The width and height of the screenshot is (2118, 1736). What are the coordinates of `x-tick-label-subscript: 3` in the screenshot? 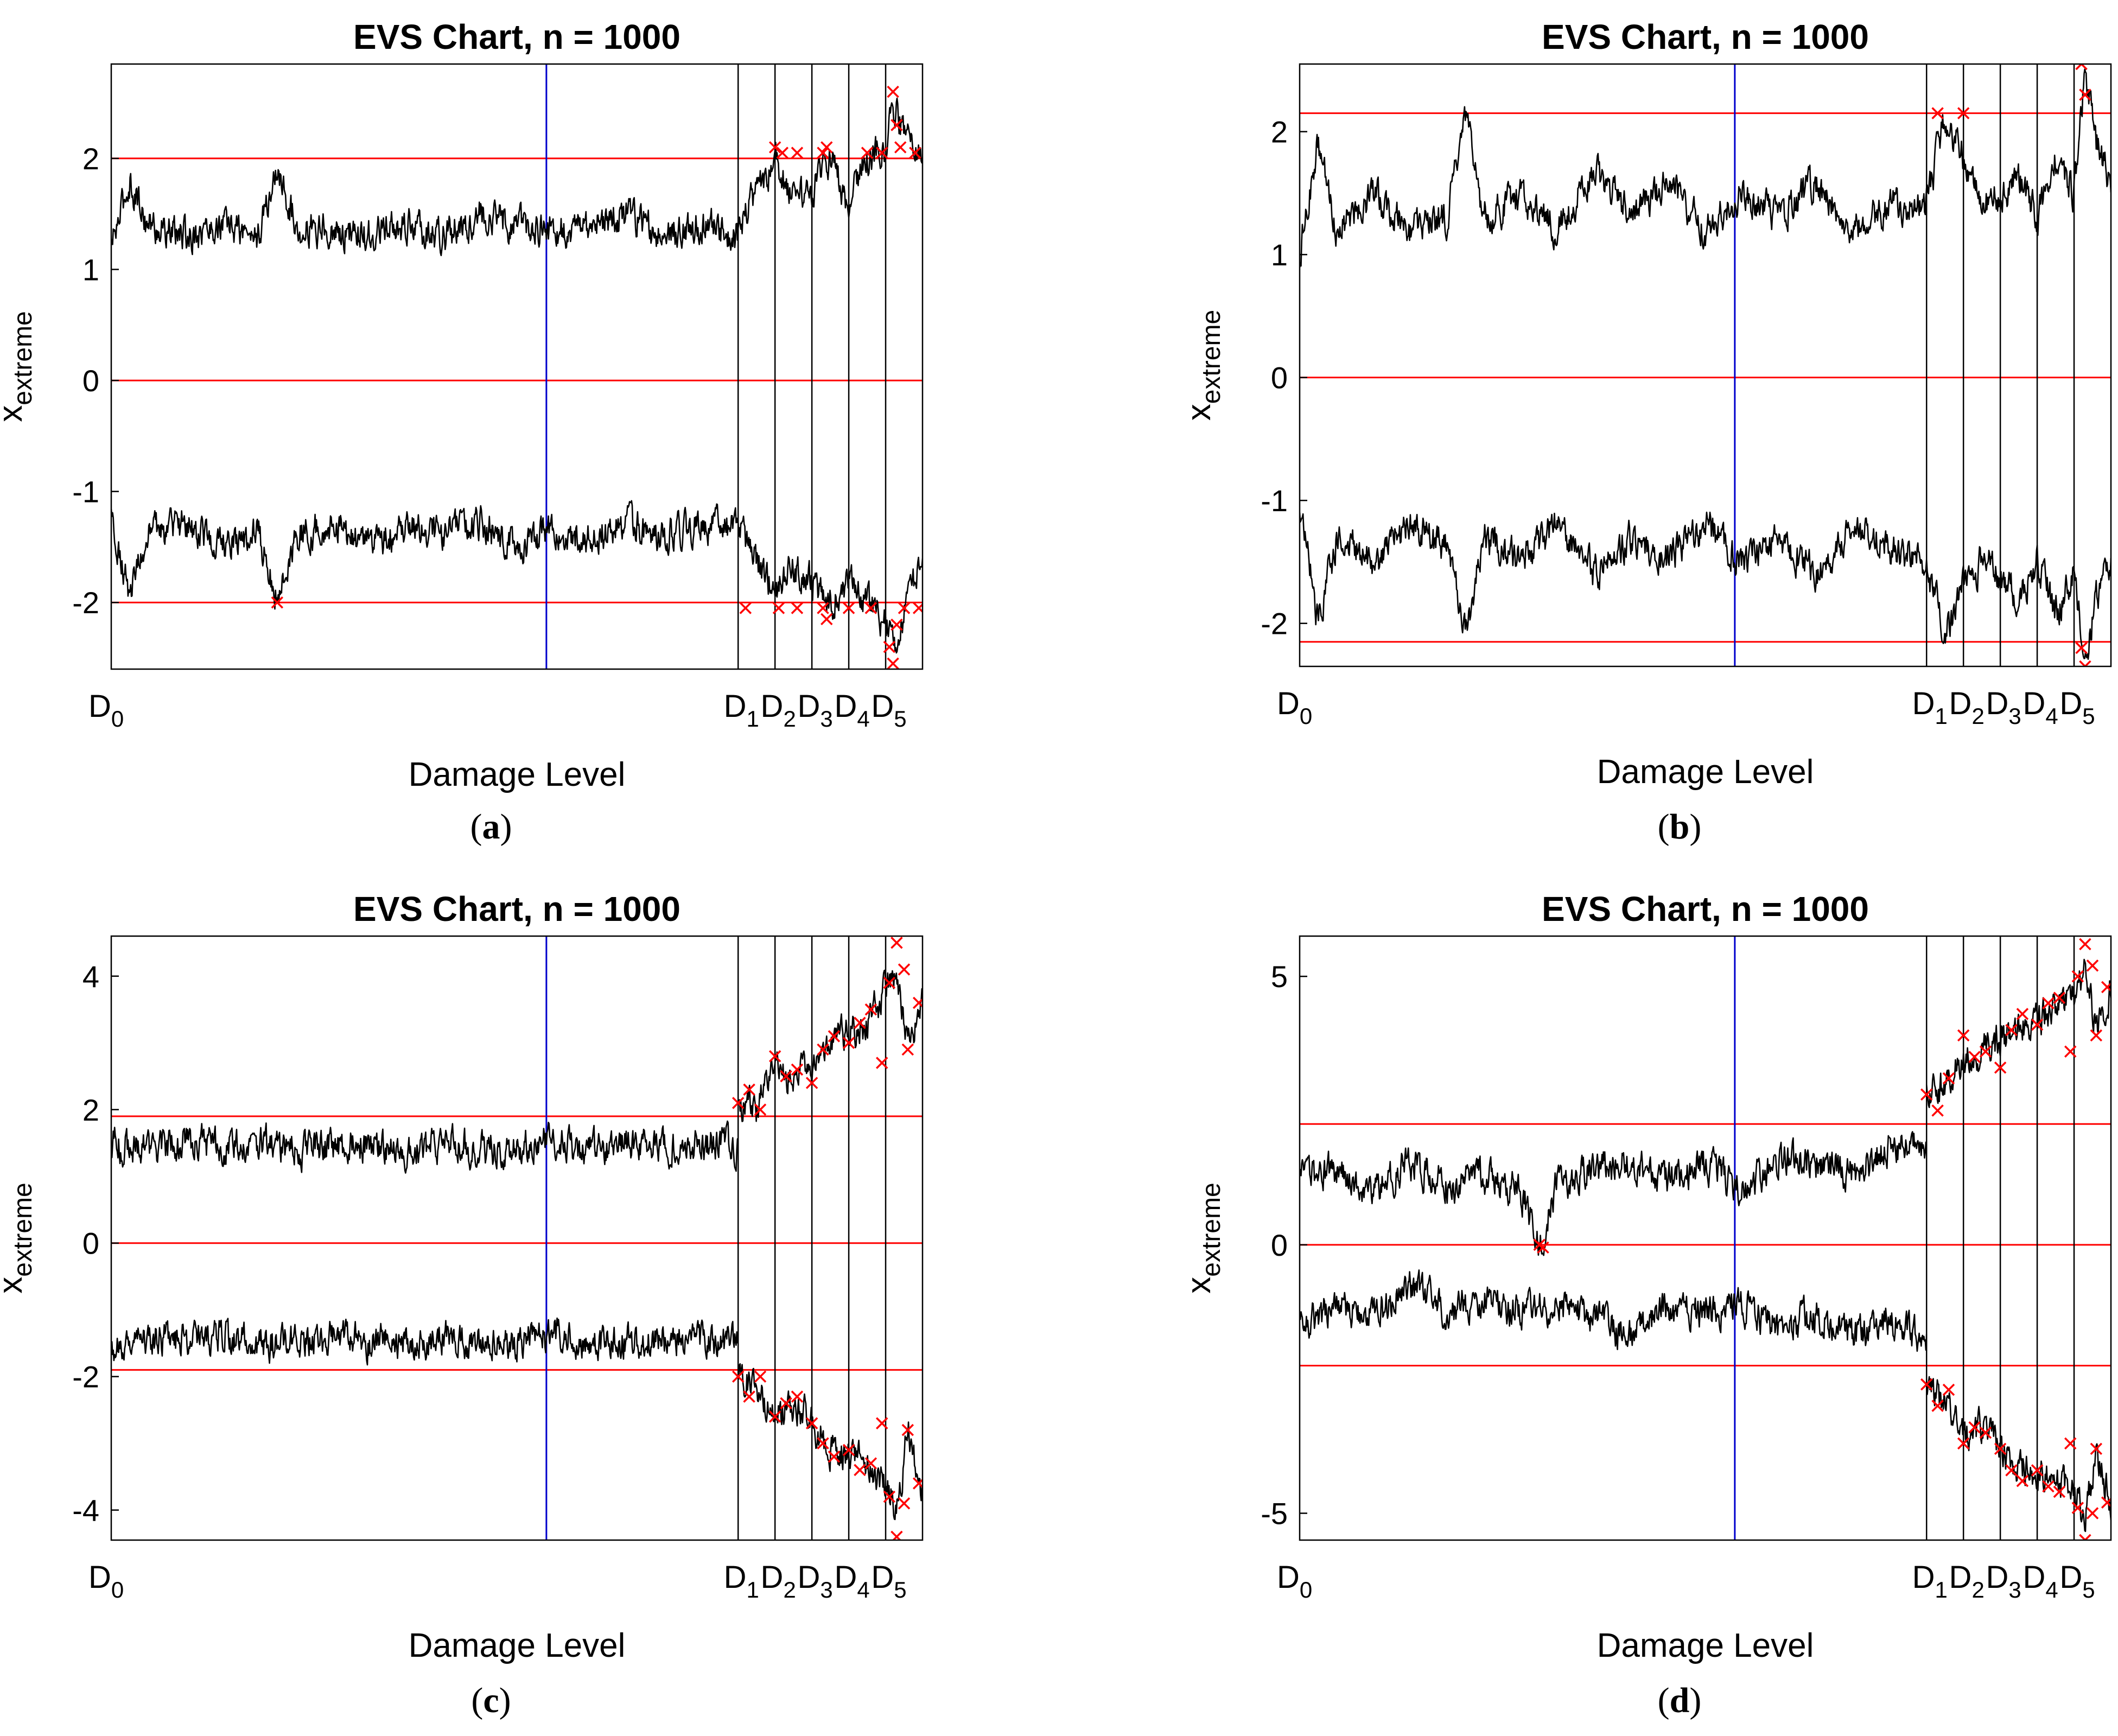 It's located at (826, 719).